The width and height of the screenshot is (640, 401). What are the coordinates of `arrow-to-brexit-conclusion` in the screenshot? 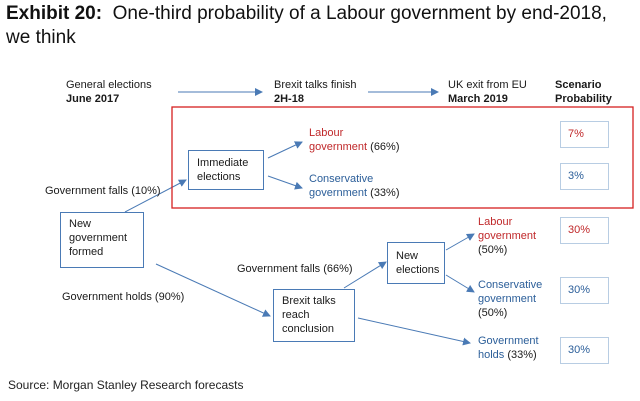 It's located at (213, 290).